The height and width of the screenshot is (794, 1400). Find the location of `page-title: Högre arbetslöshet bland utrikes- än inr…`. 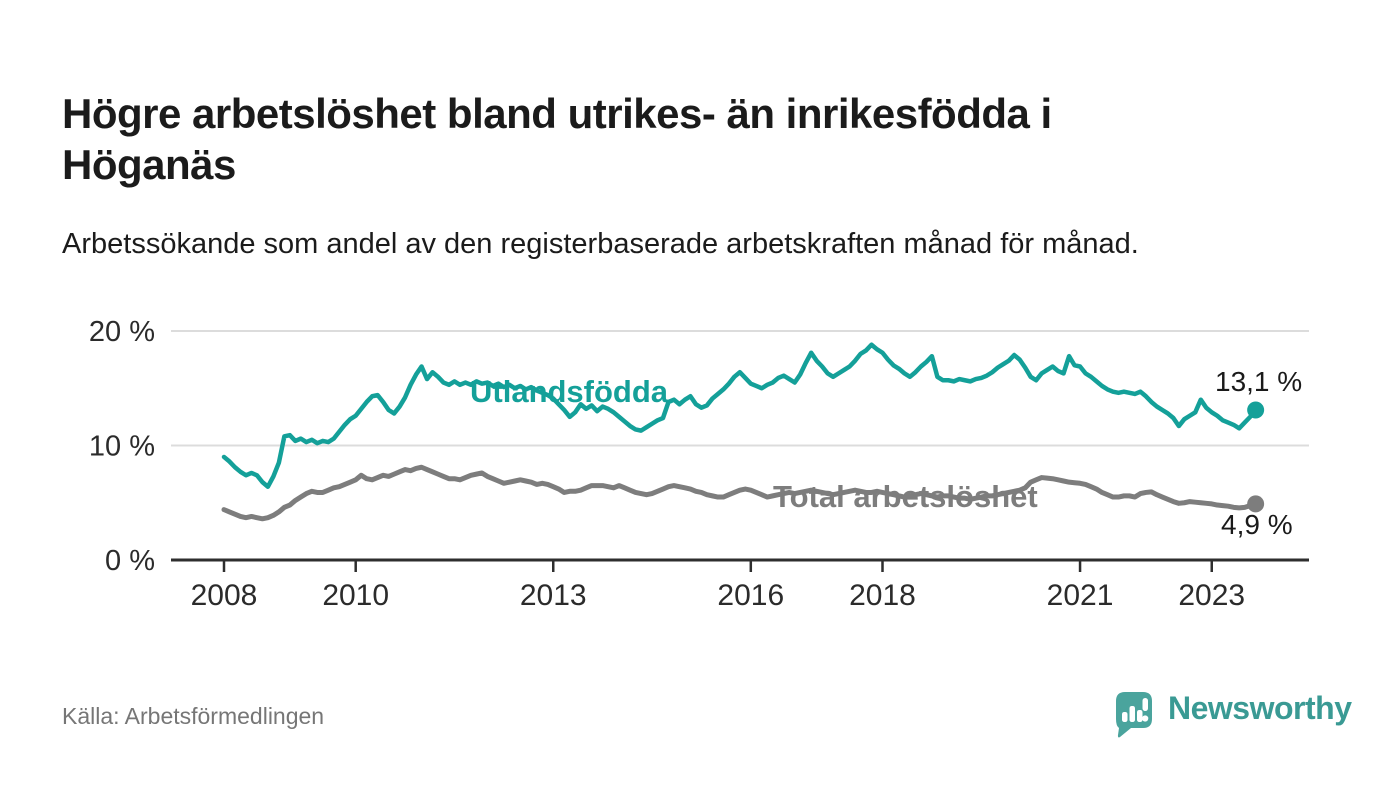

page-title: Högre arbetslöshet bland utrikes- än inr… is located at coordinates (557, 139).